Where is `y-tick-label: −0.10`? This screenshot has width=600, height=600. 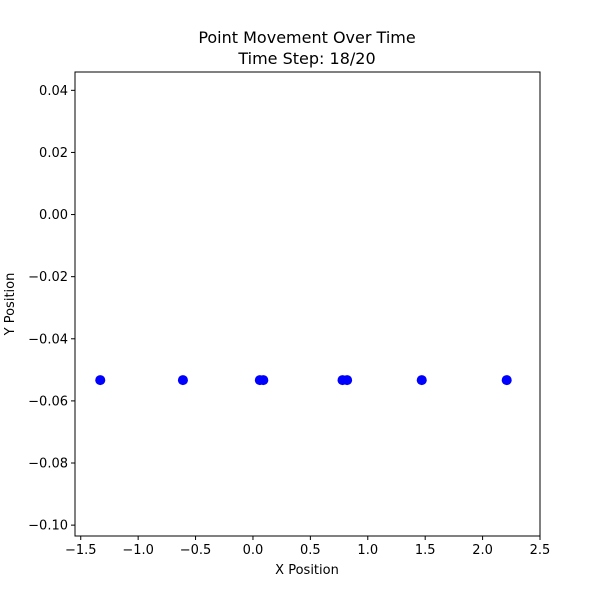 y-tick-label: −0.10 is located at coordinates (48, 526).